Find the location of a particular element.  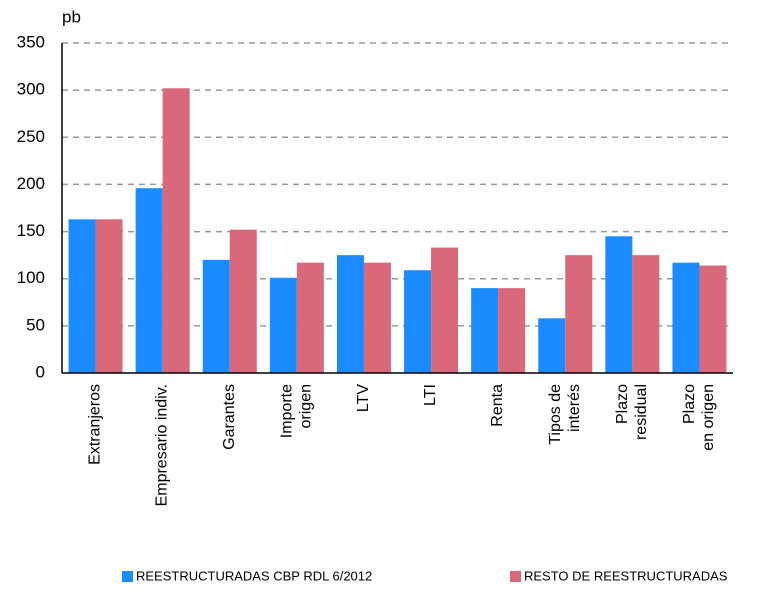

x-tick-label: Garantes is located at coordinates (229, 417).